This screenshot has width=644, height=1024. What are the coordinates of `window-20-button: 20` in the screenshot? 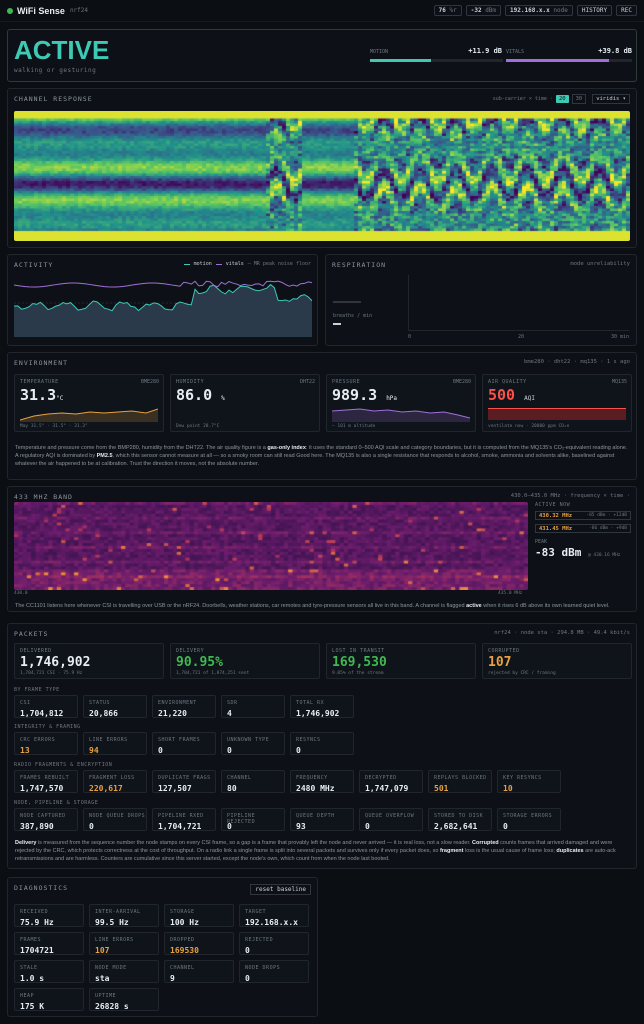 It's located at (562, 99).